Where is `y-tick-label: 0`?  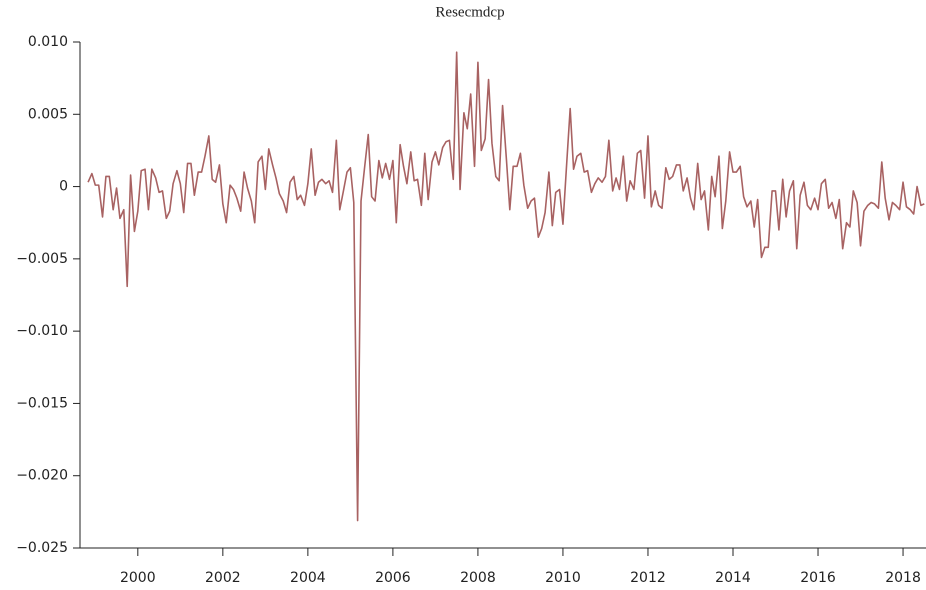 y-tick-label: 0 is located at coordinates (63, 187).